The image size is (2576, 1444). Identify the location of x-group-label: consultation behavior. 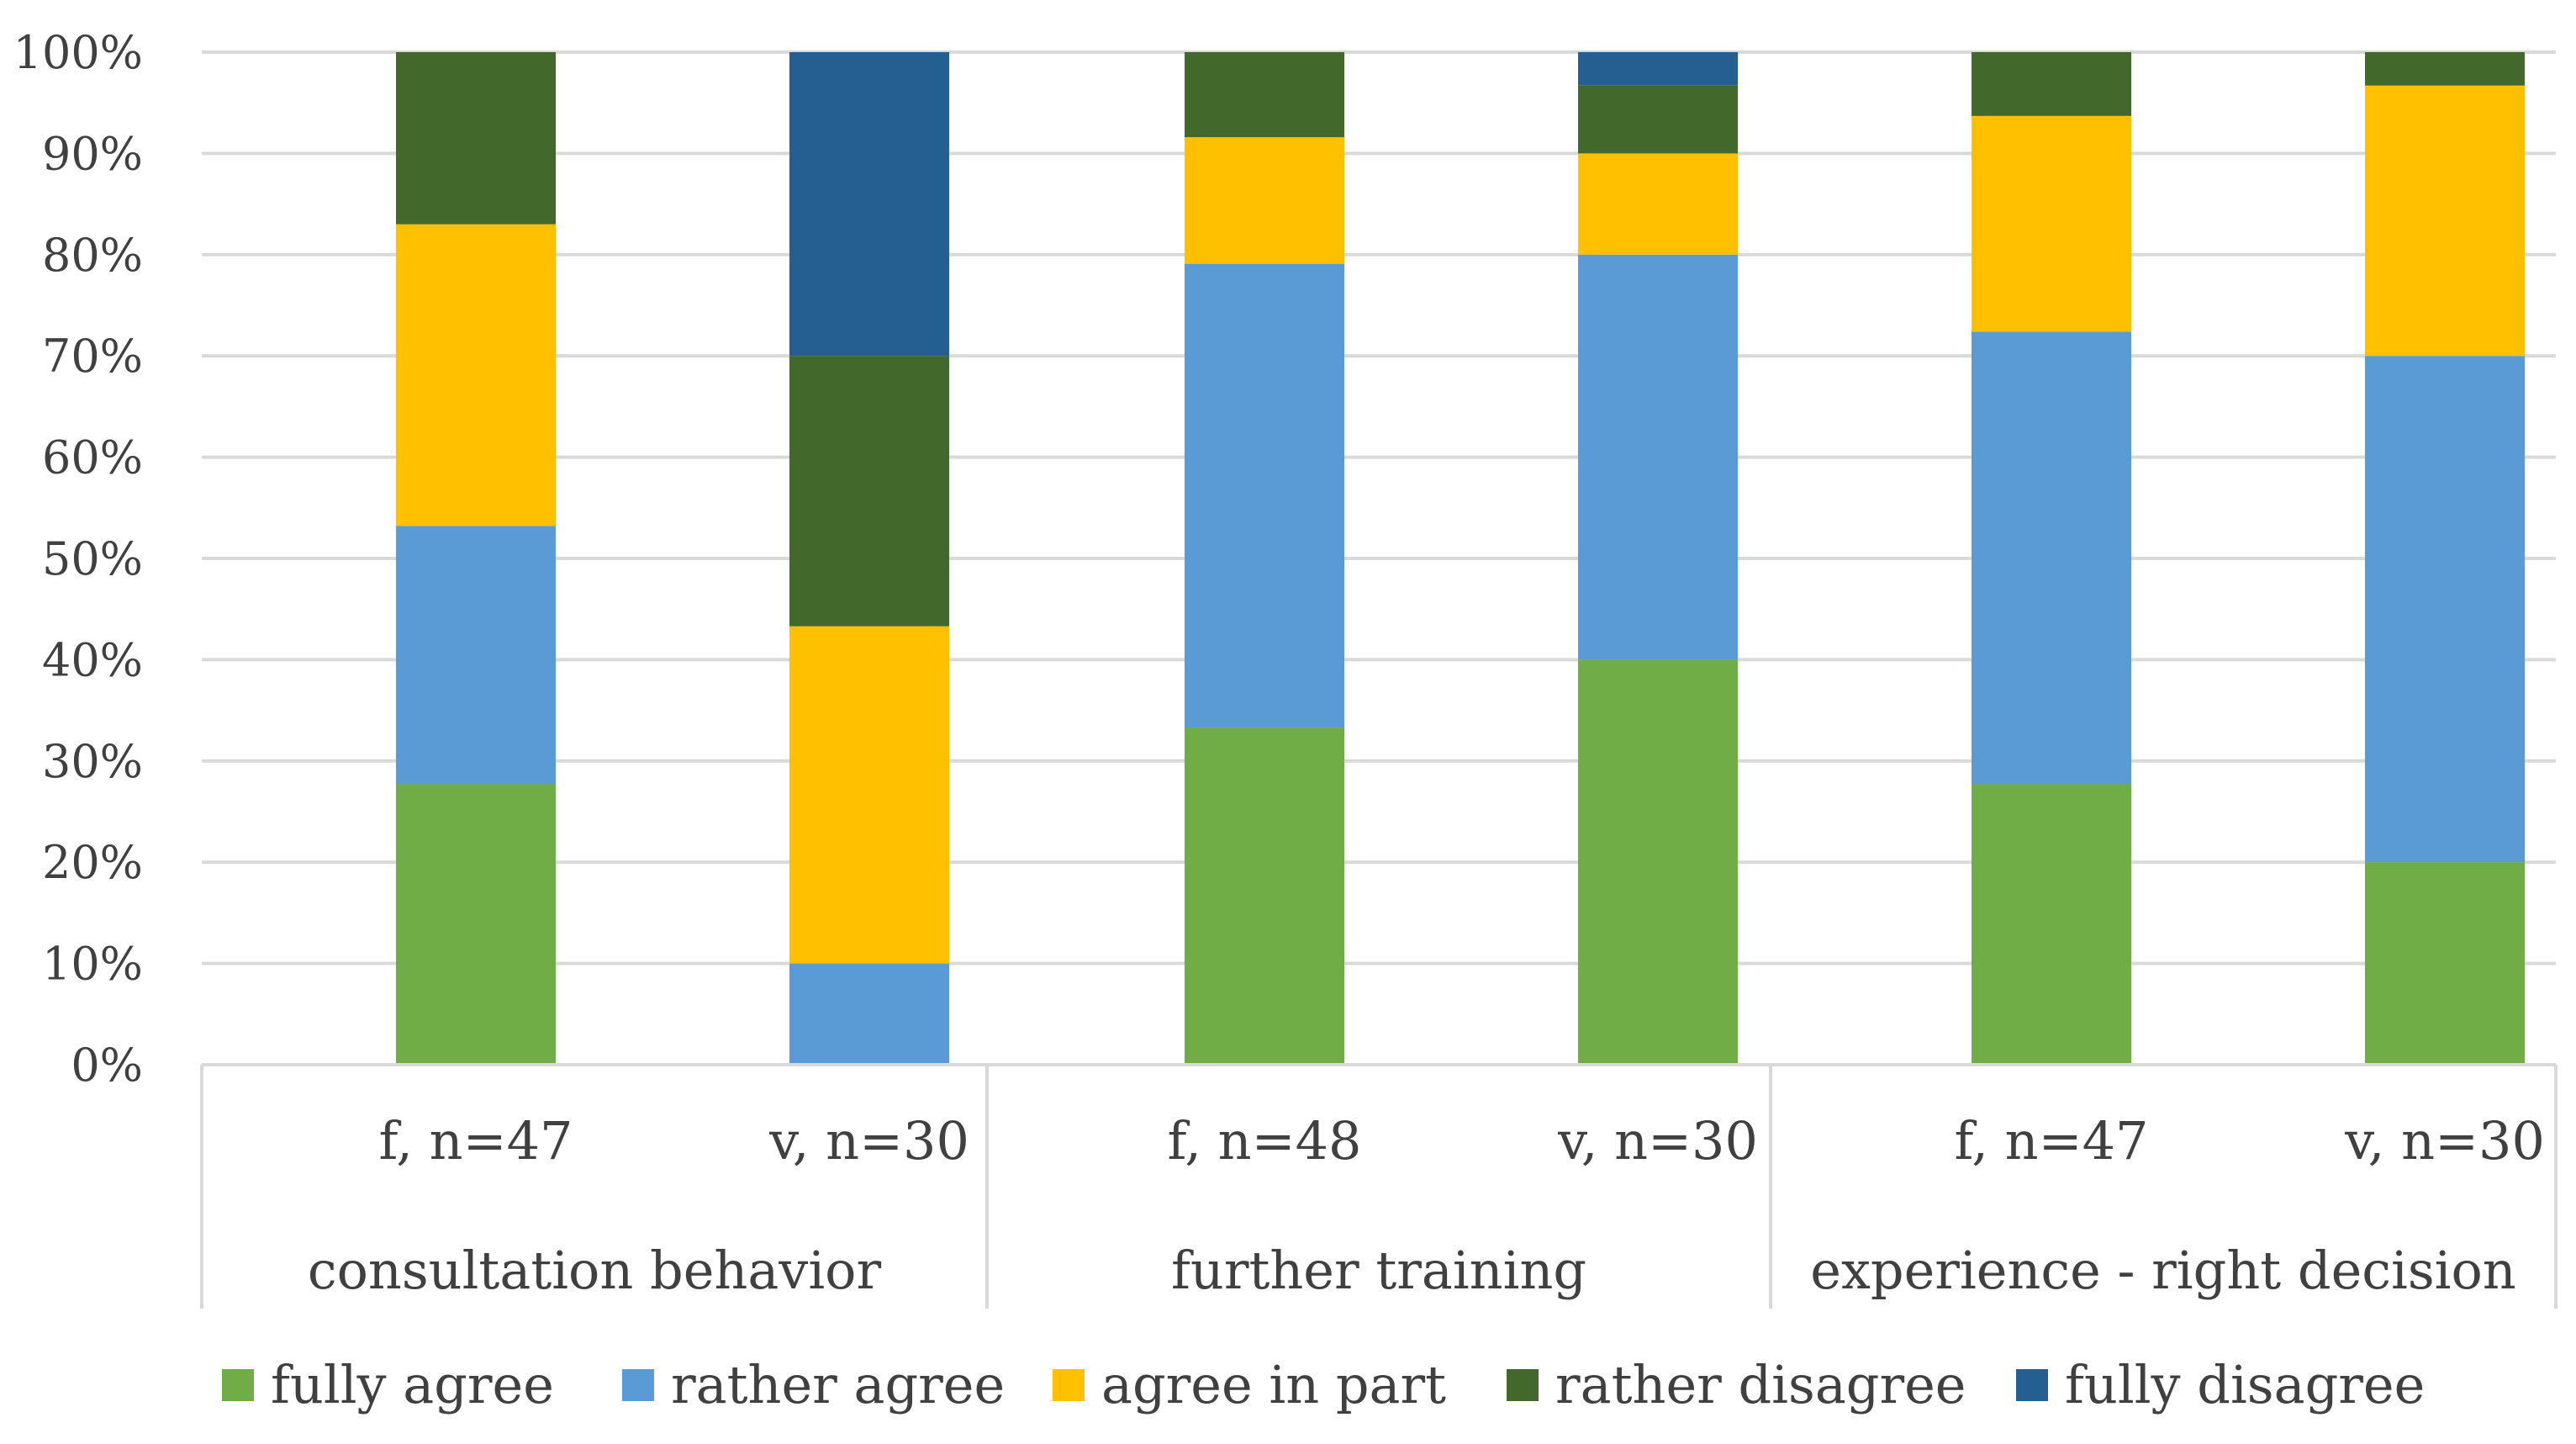
(595, 1270).